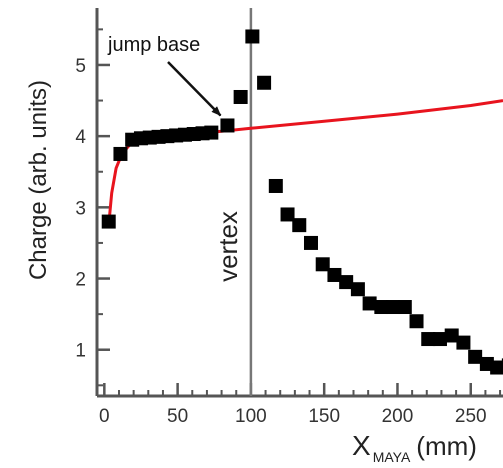  I want to click on x-axis-title-main: X, so click(361, 445).